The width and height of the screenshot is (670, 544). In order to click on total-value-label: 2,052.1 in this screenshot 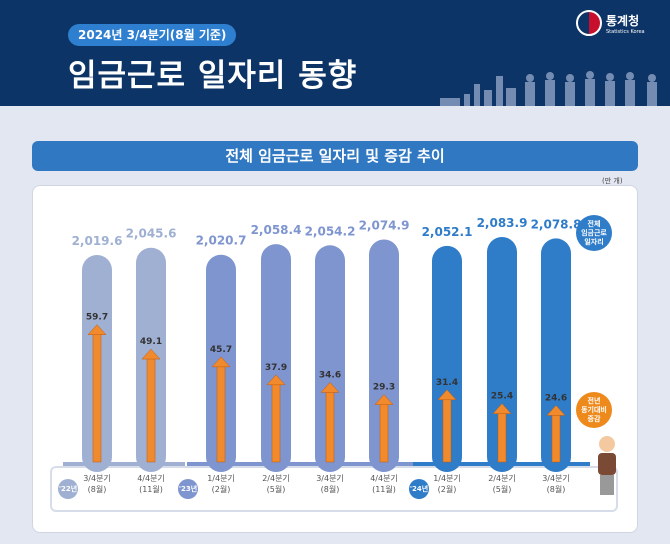, I will do `click(447, 232)`.